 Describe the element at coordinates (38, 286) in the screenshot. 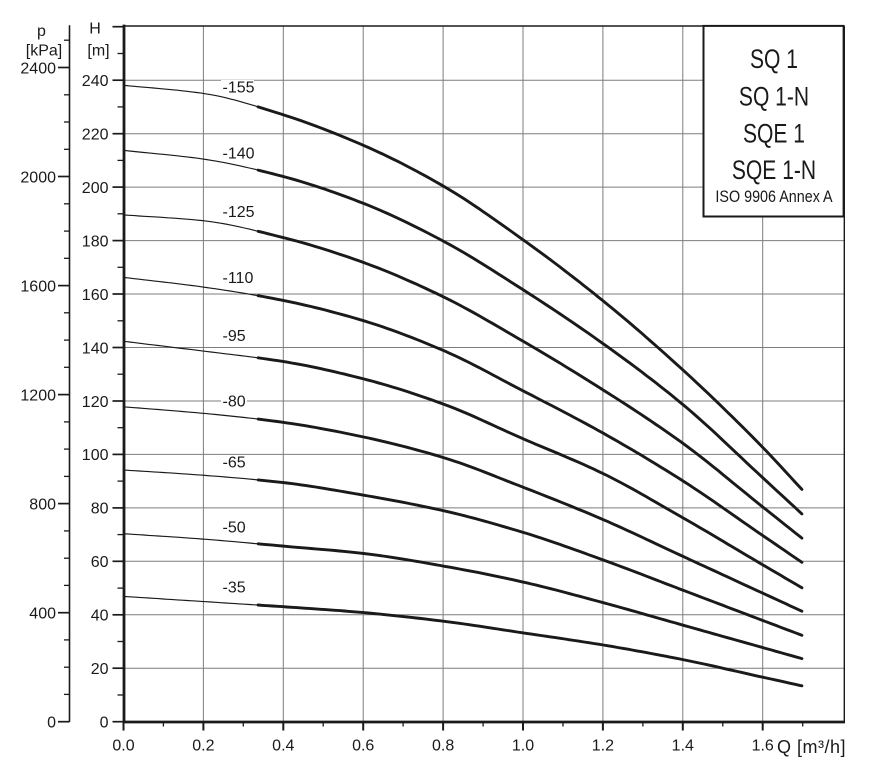

I see `svg-text: 1600` at that location.